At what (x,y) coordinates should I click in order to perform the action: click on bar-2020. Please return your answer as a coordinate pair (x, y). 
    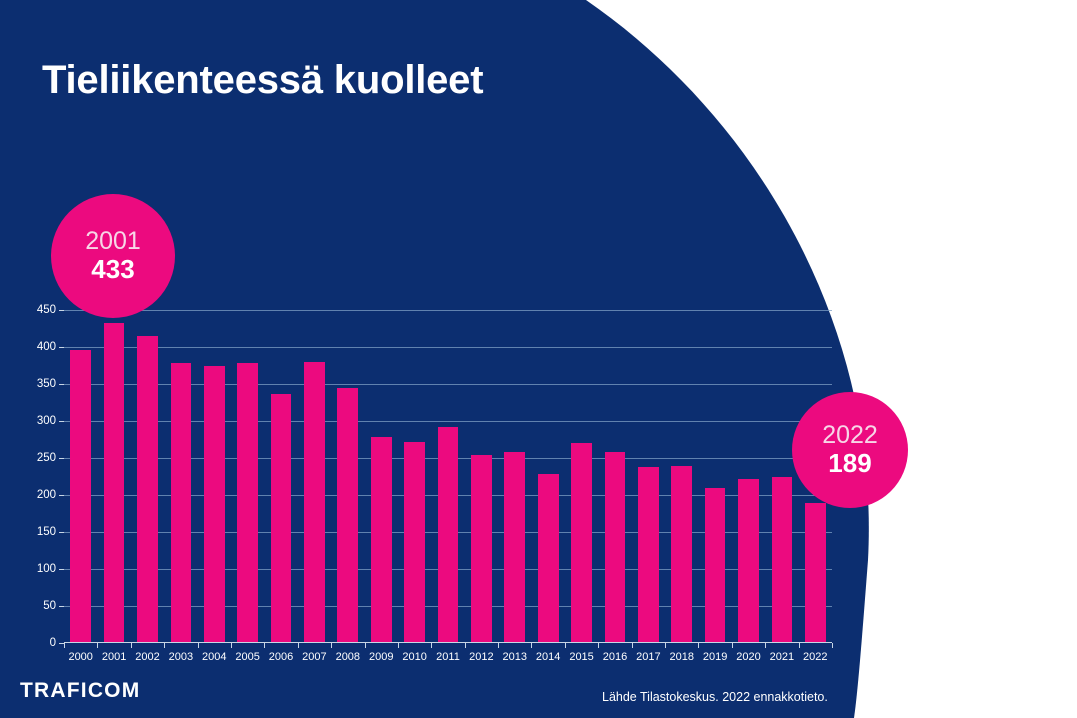
    Looking at the image, I should click on (748, 560).